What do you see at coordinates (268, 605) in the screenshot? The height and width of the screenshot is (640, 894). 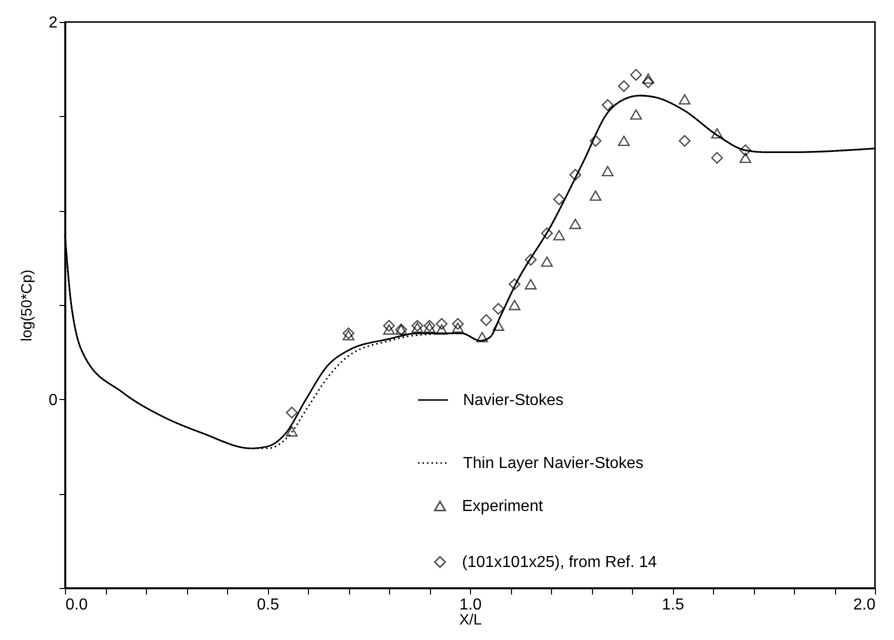 I see `x-tick-label: 0.5` at bounding box center [268, 605].